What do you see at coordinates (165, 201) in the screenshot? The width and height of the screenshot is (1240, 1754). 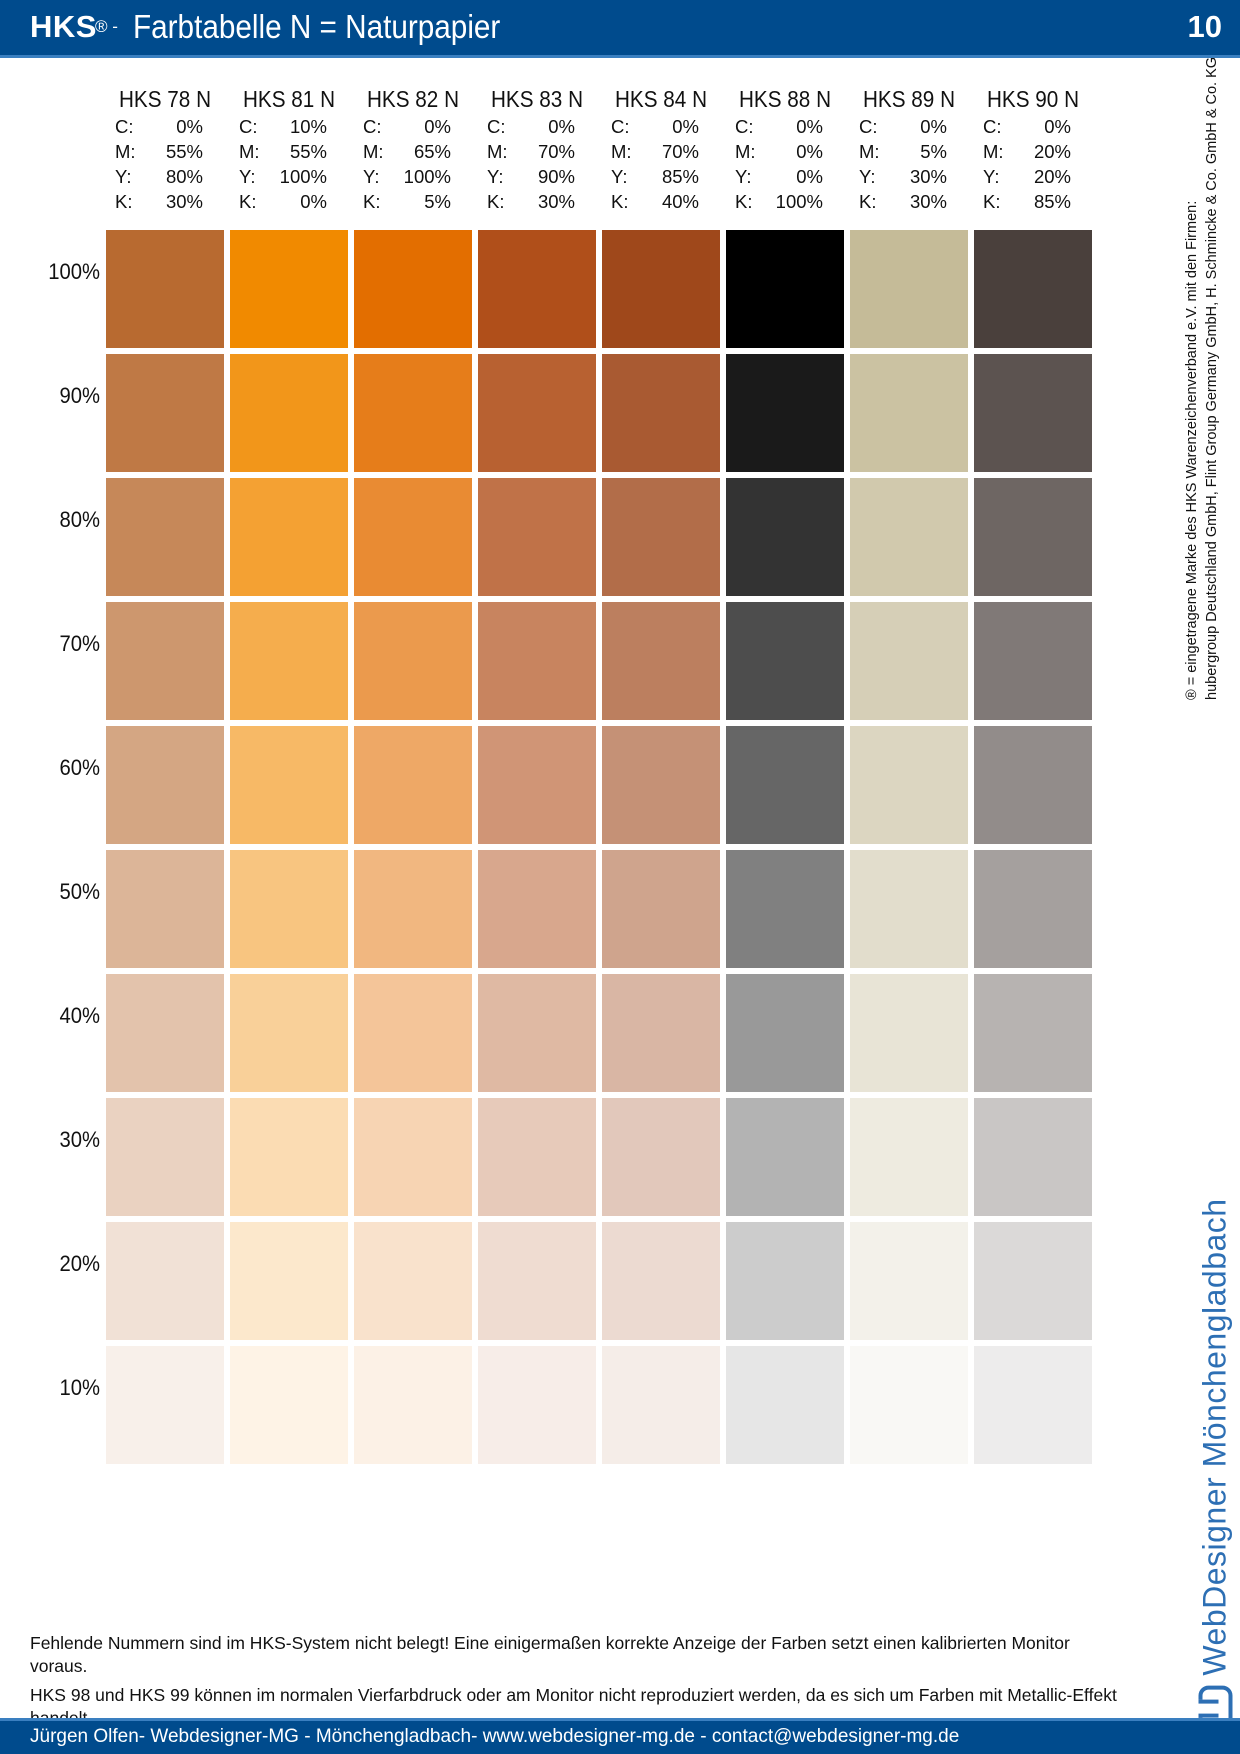 I see `cmyk-row: K: 30%` at bounding box center [165, 201].